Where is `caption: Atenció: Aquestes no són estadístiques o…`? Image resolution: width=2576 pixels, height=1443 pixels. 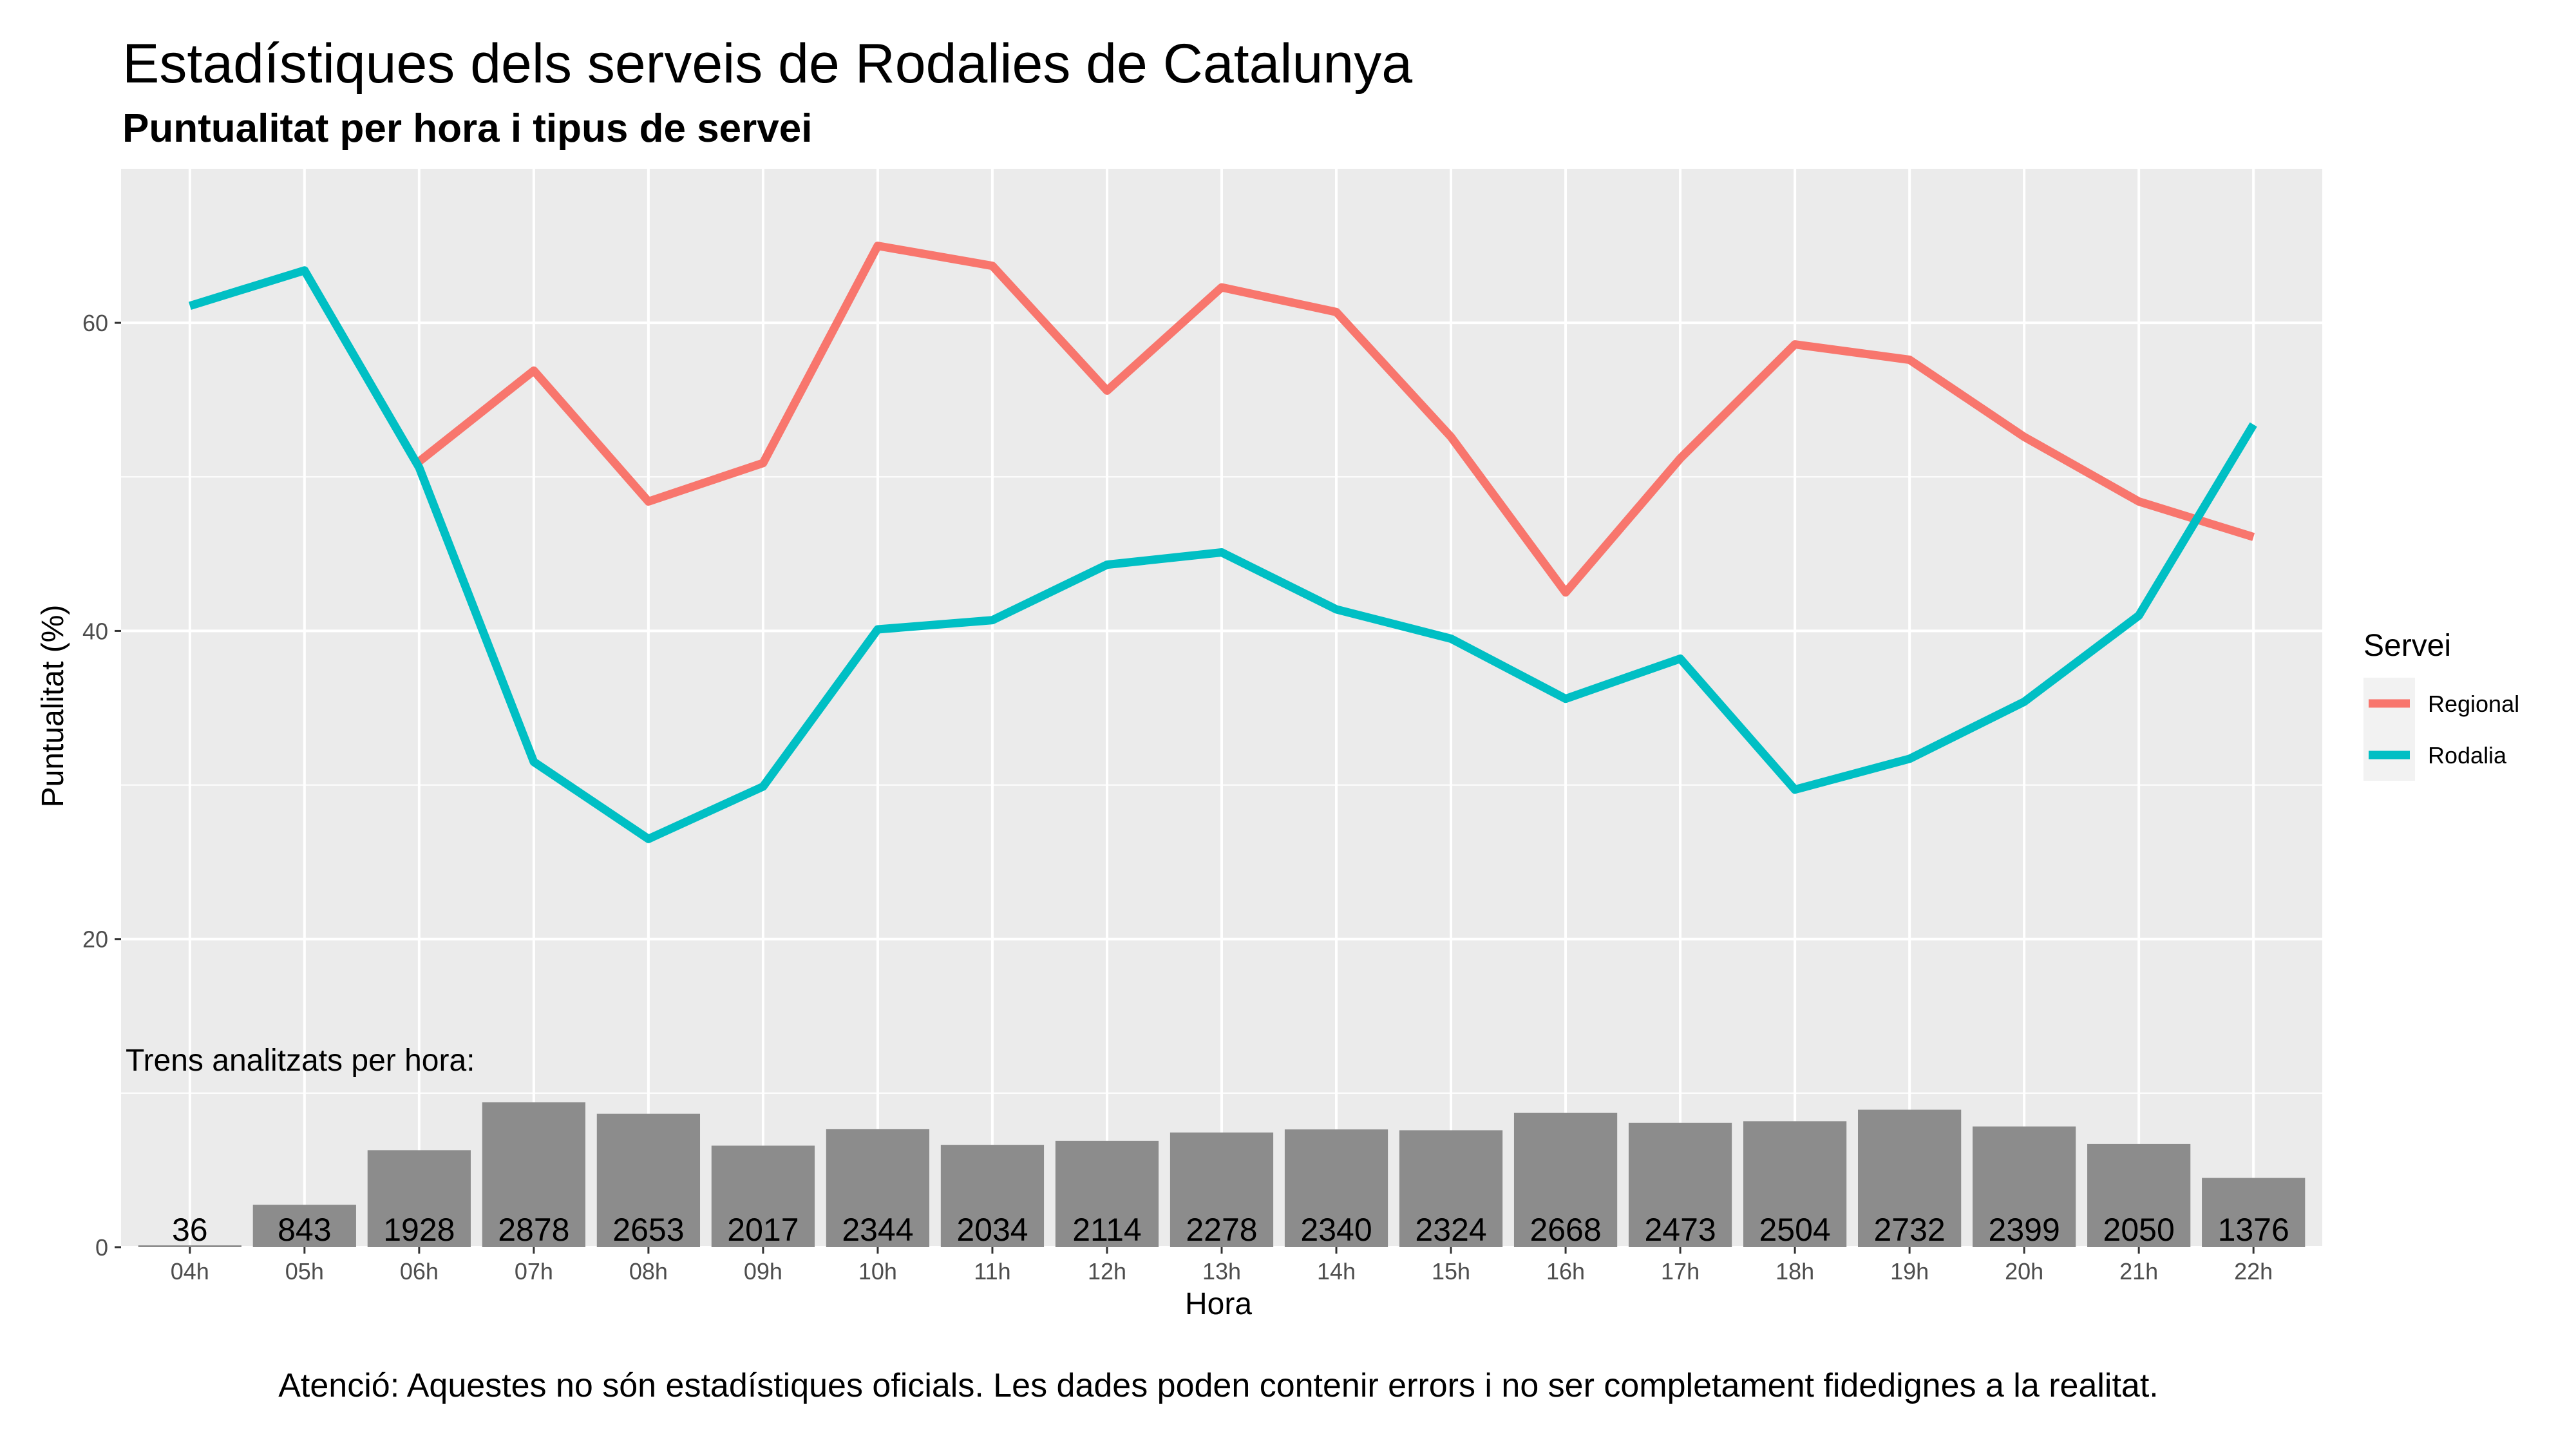
caption: Atenció: Aquestes no són estadístiques o… is located at coordinates (1219, 1385).